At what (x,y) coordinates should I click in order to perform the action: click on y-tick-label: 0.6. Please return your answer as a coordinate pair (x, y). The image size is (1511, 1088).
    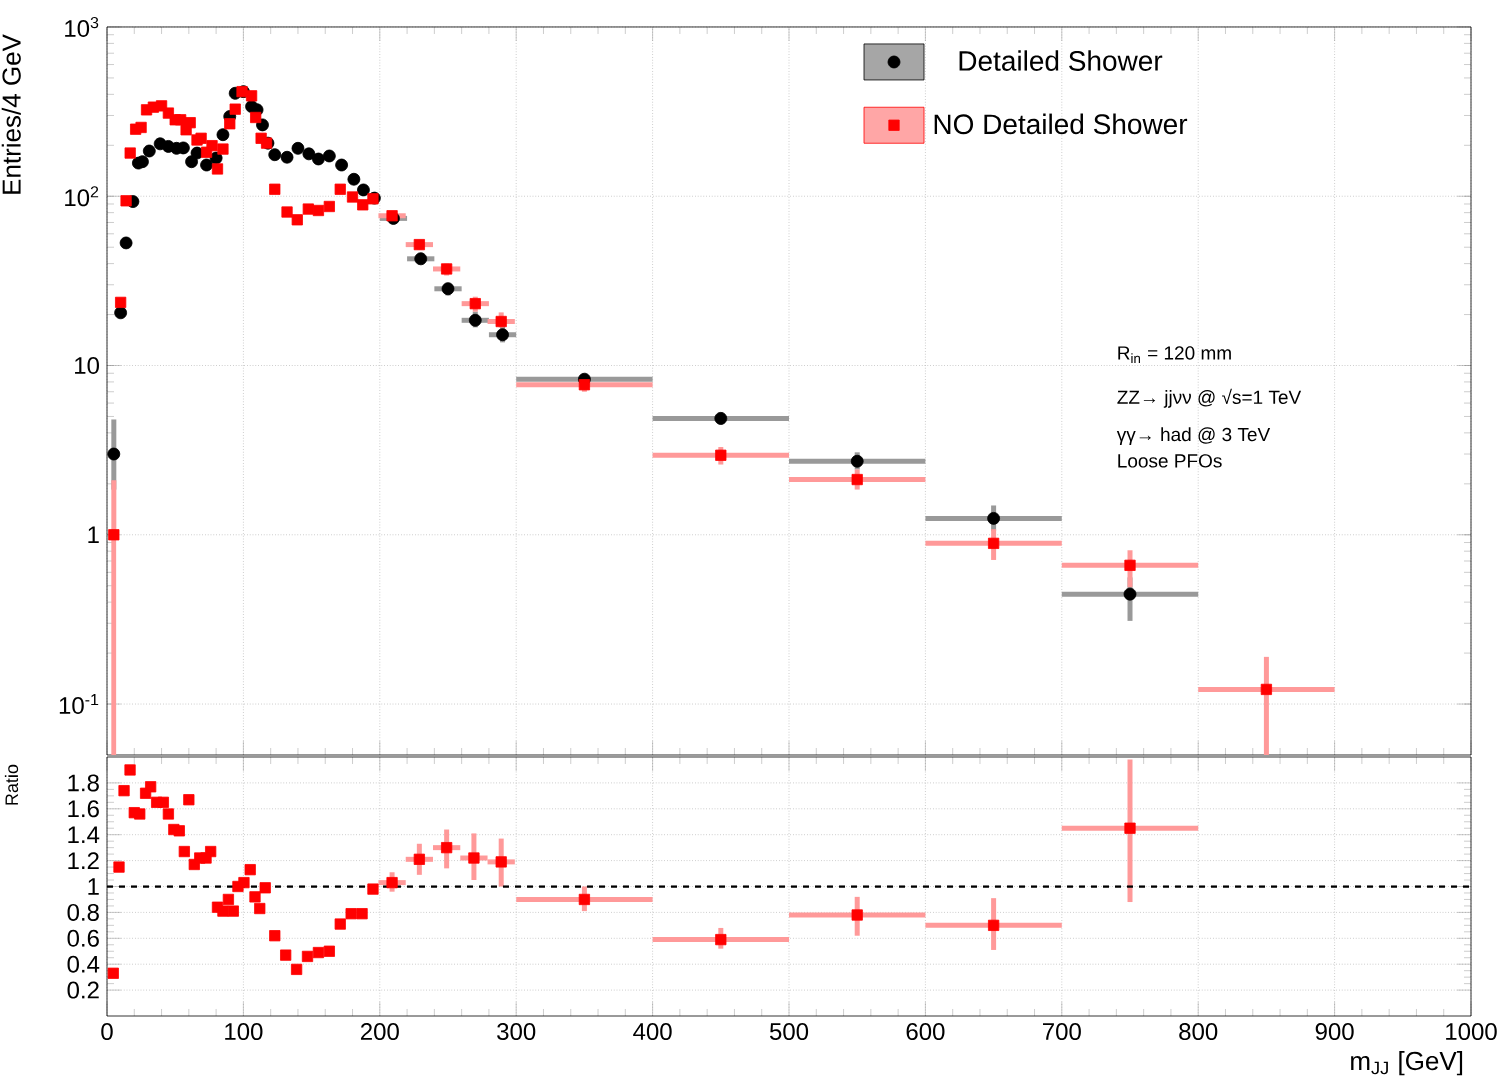
    Looking at the image, I should click on (83, 938).